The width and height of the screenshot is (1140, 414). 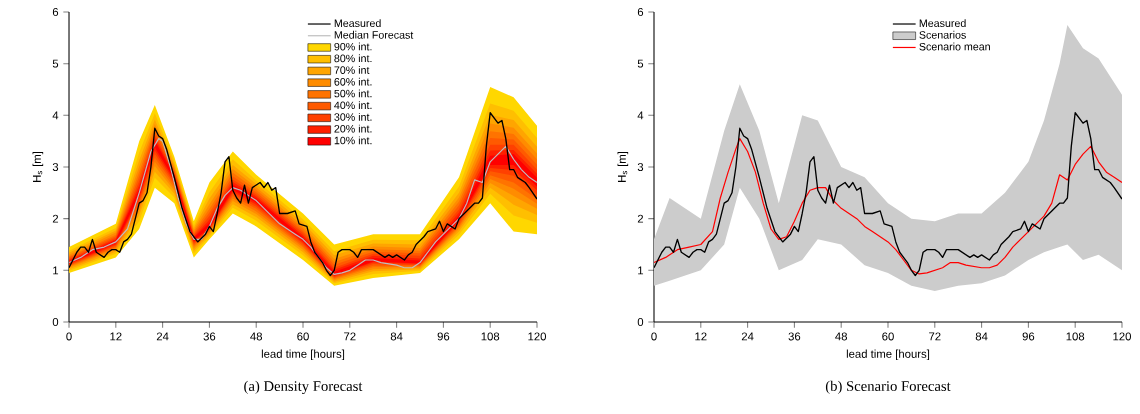 I want to click on text: (b) Scenario Forecast, so click(x=888, y=387).